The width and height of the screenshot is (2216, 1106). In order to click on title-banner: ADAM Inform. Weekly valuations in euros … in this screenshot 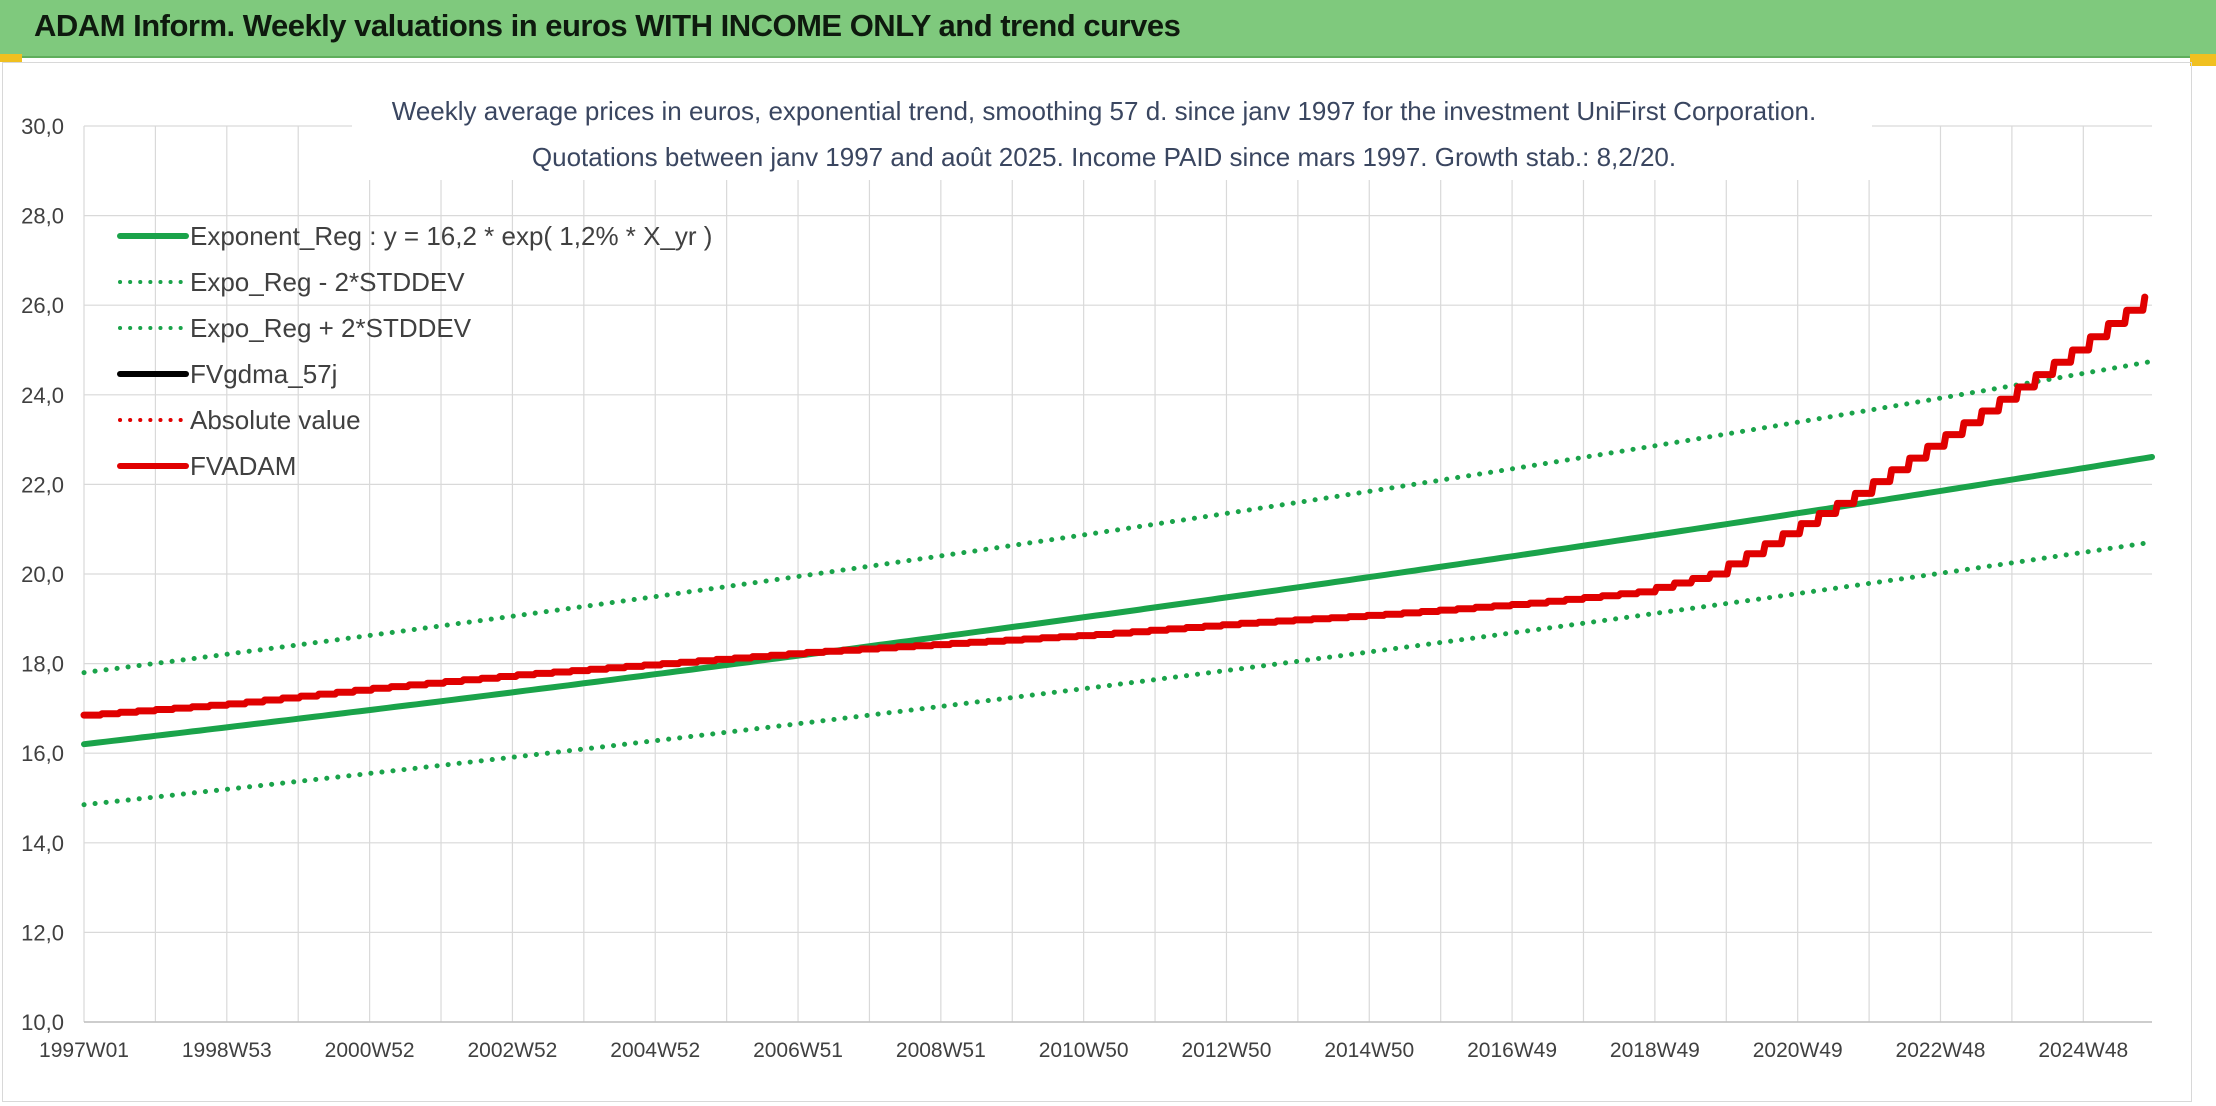, I will do `click(1108, 29)`.